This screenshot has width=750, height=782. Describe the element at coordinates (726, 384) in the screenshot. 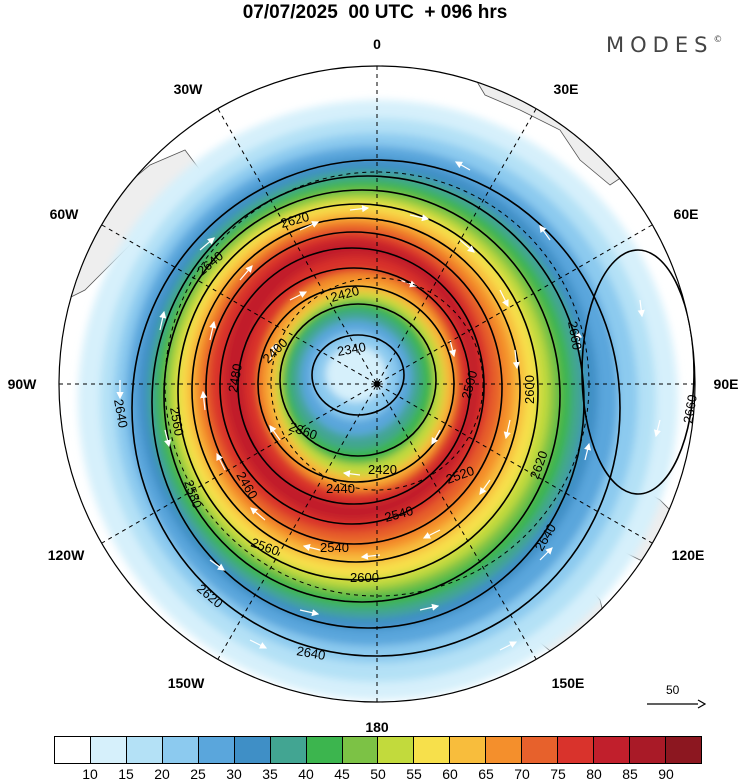

I see `longitude-label-90e: 90E` at that location.